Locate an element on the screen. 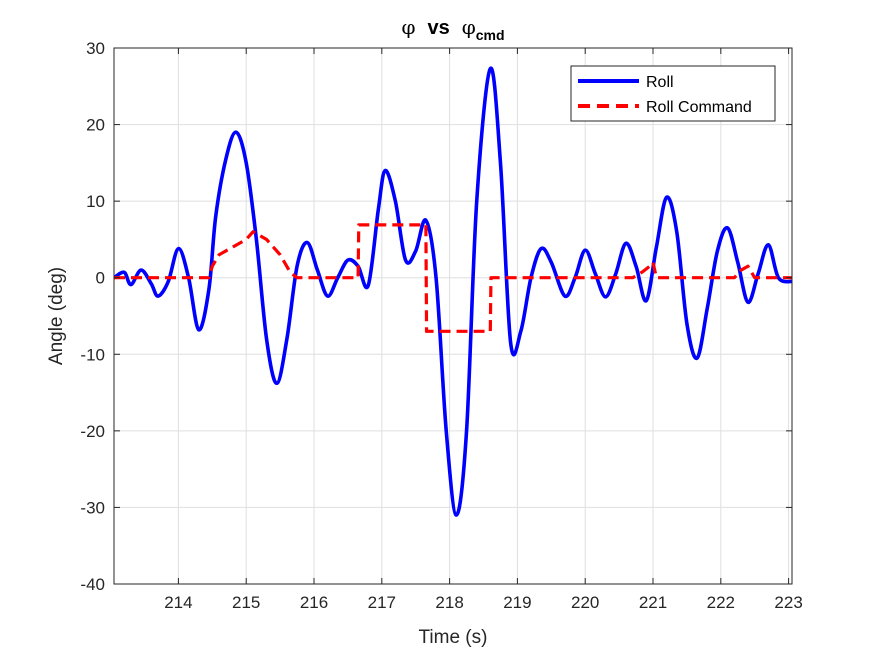 The height and width of the screenshot is (656, 875). title-symbol: φ is located at coordinates (408, 27).